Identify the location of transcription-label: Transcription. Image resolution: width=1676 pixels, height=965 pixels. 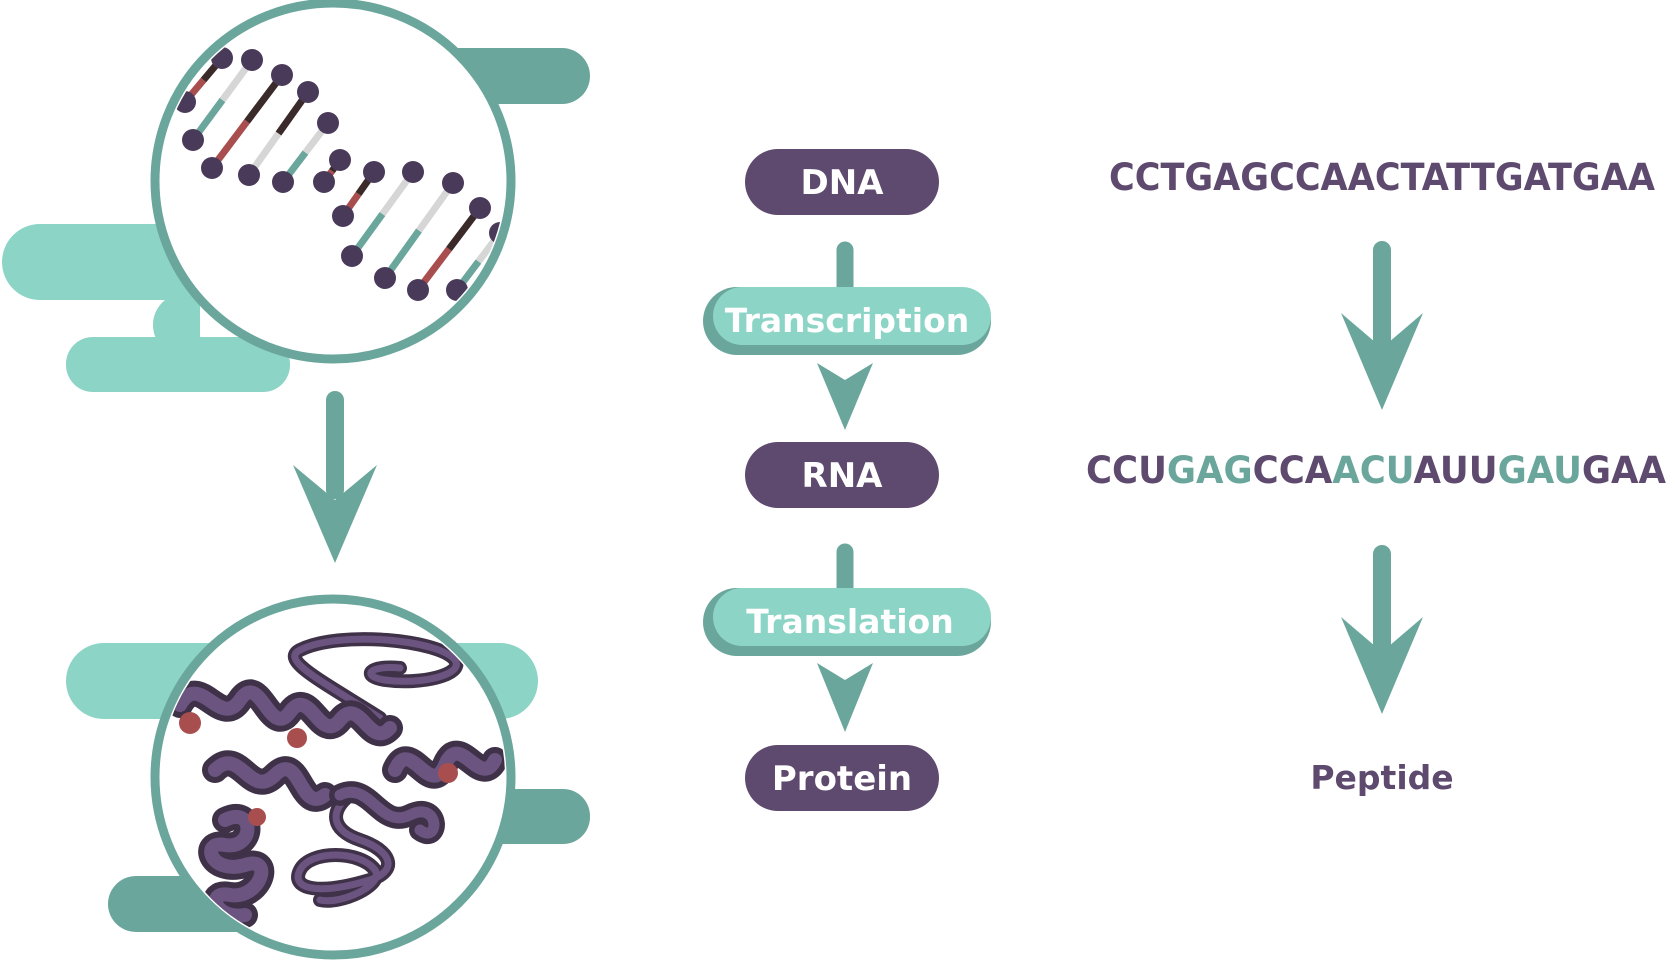
(847, 320).